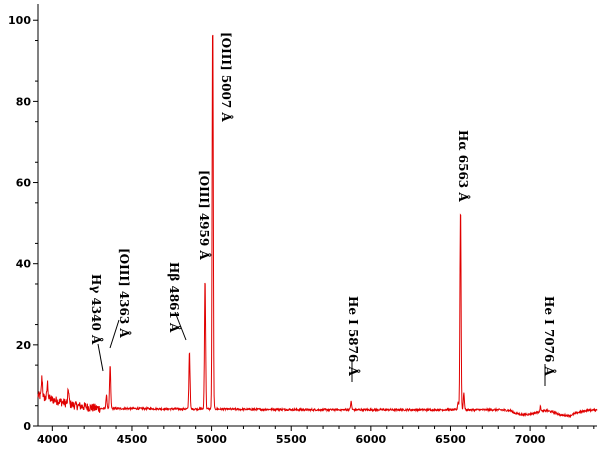 Image resolution: width=600 pixels, height=454 pixels. What do you see at coordinates (24, 264) in the screenshot?
I see `y-tick-label: 40` at bounding box center [24, 264].